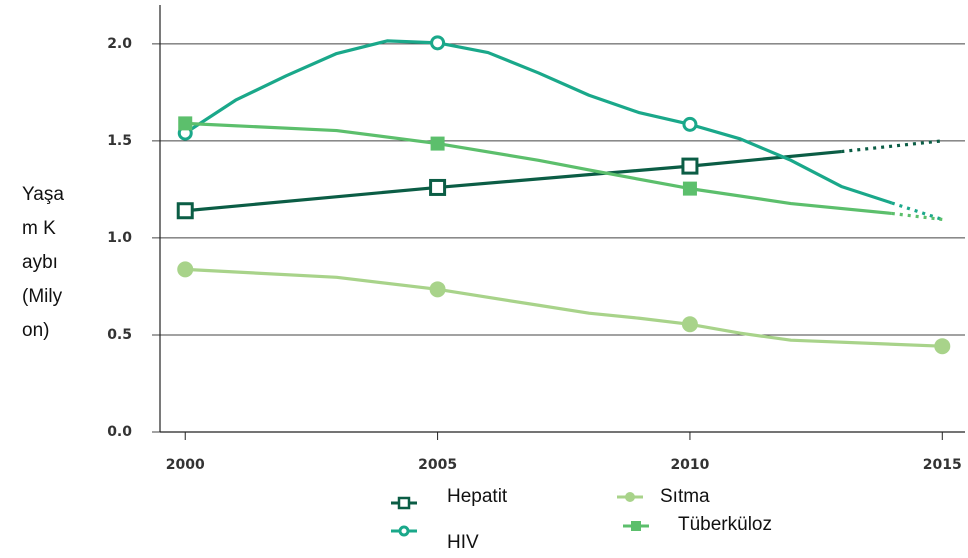  What do you see at coordinates (477, 496) in the screenshot?
I see `legend-label: Hepatit` at bounding box center [477, 496].